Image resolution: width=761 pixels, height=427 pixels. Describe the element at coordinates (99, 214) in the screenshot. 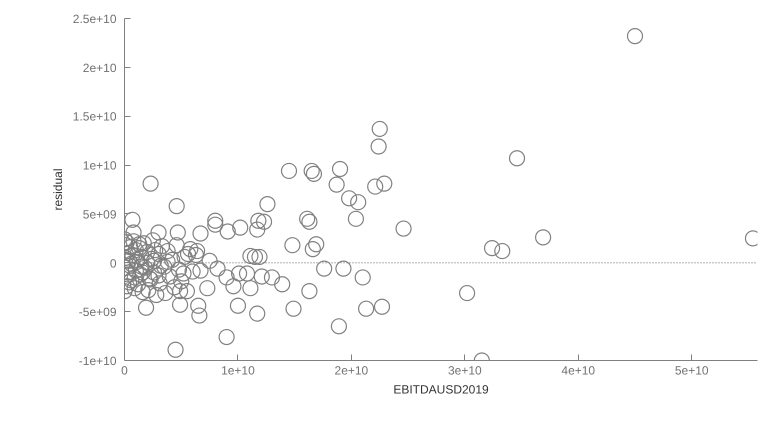

I see `y-tick-label: 5e+09` at that location.